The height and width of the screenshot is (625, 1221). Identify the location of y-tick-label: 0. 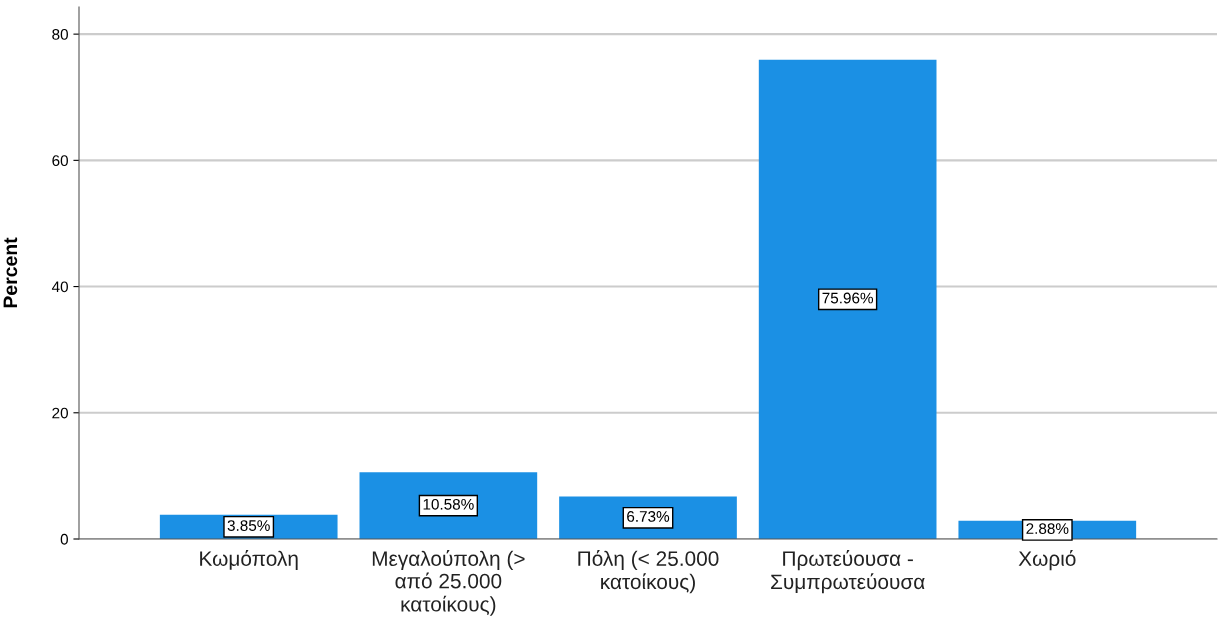
(64, 539).